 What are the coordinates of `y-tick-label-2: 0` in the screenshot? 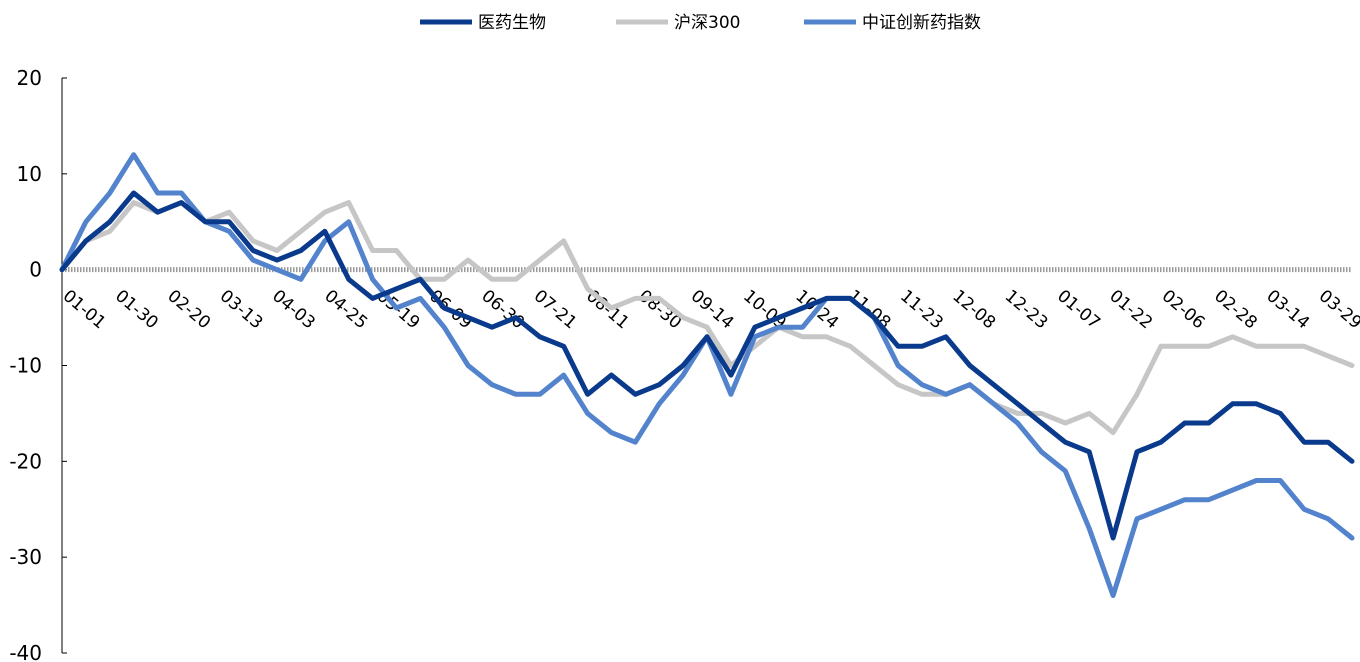 It's located at (35, 270).